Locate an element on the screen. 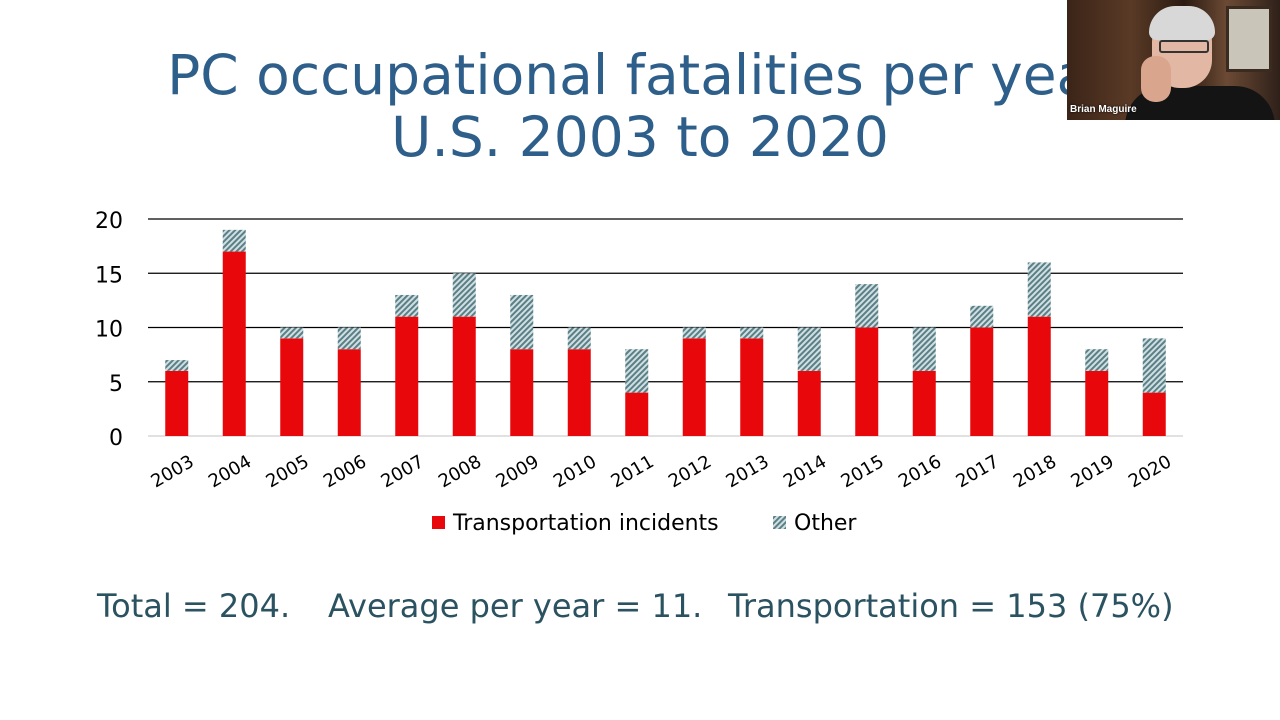 The height and width of the screenshot is (720, 1280). bar-transportation-2020 is located at coordinates (1154, 414).